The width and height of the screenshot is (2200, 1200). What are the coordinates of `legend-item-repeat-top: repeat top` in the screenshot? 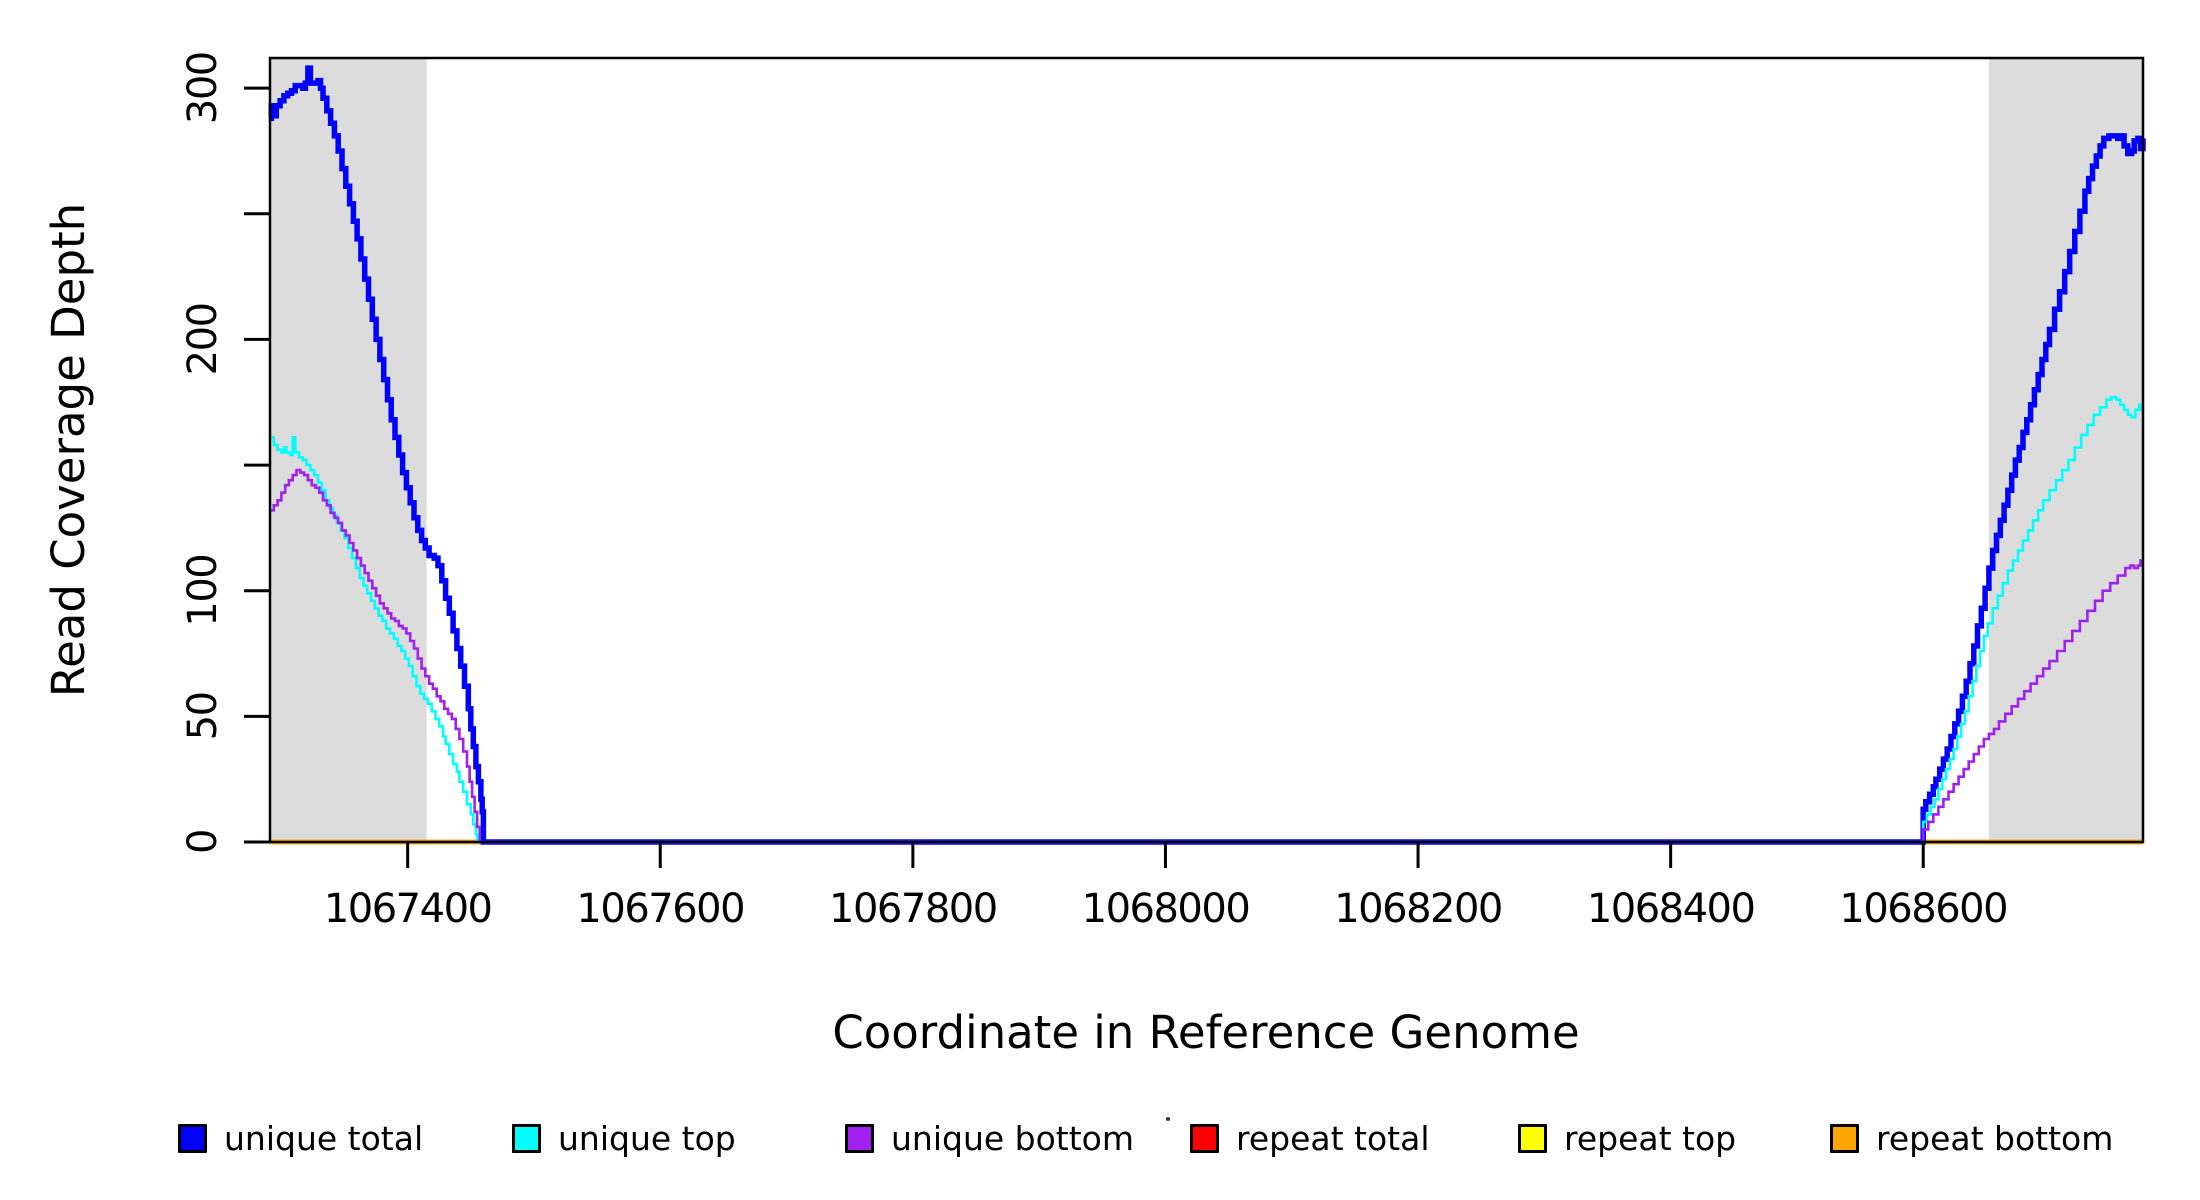 It's located at (1627, 1138).